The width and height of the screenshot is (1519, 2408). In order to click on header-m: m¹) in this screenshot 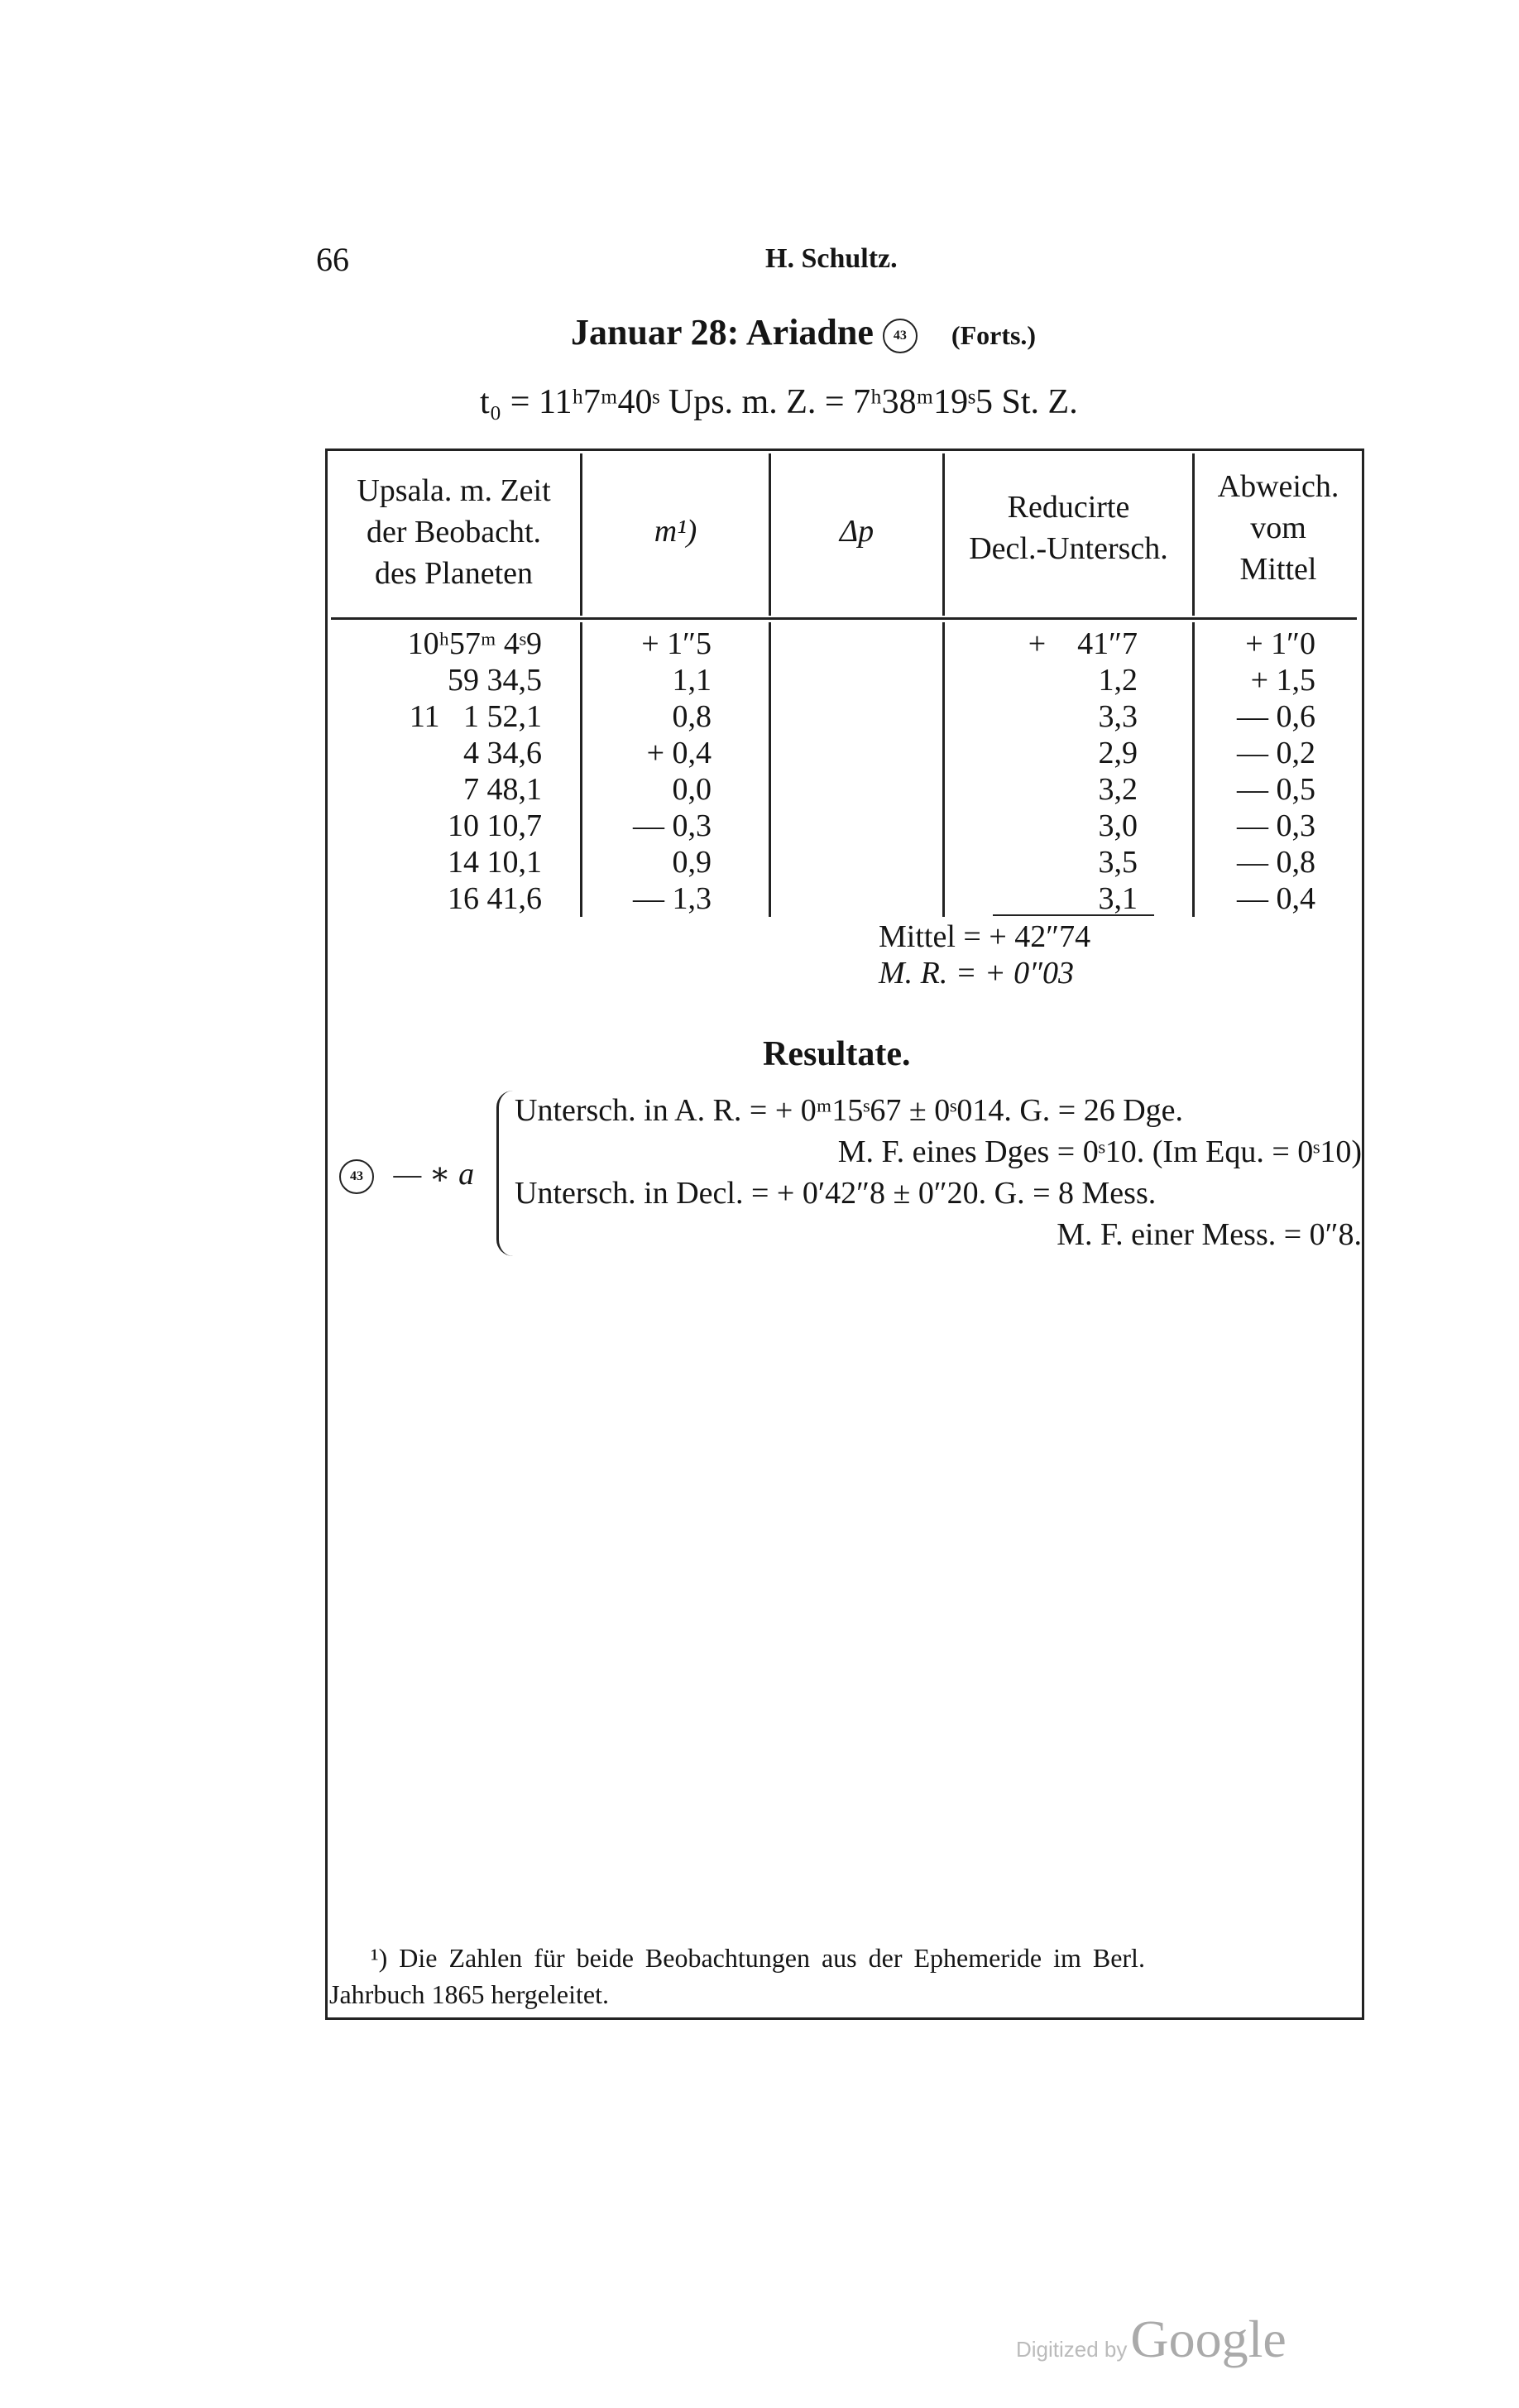, I will do `click(675, 531)`.